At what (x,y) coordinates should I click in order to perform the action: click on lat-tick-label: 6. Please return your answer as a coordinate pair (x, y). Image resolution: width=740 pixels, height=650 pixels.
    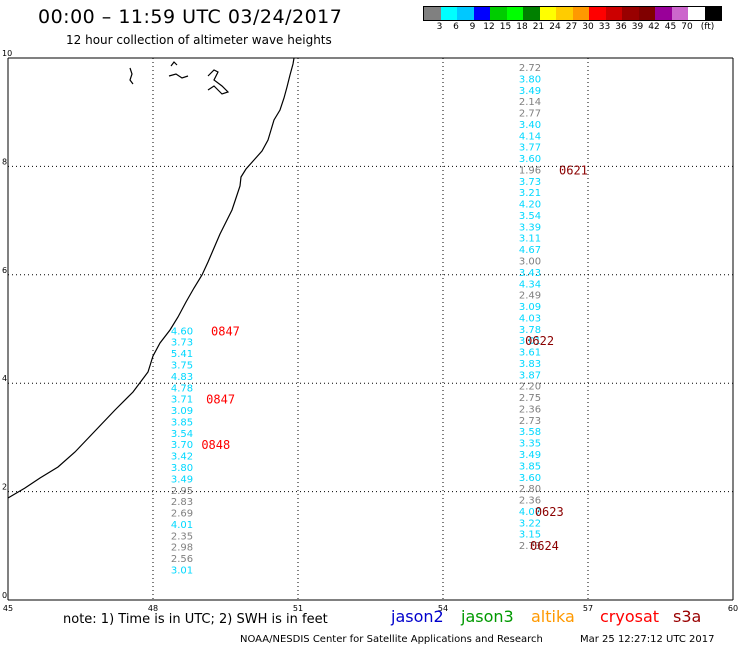
    Looking at the image, I should click on (4, 270).